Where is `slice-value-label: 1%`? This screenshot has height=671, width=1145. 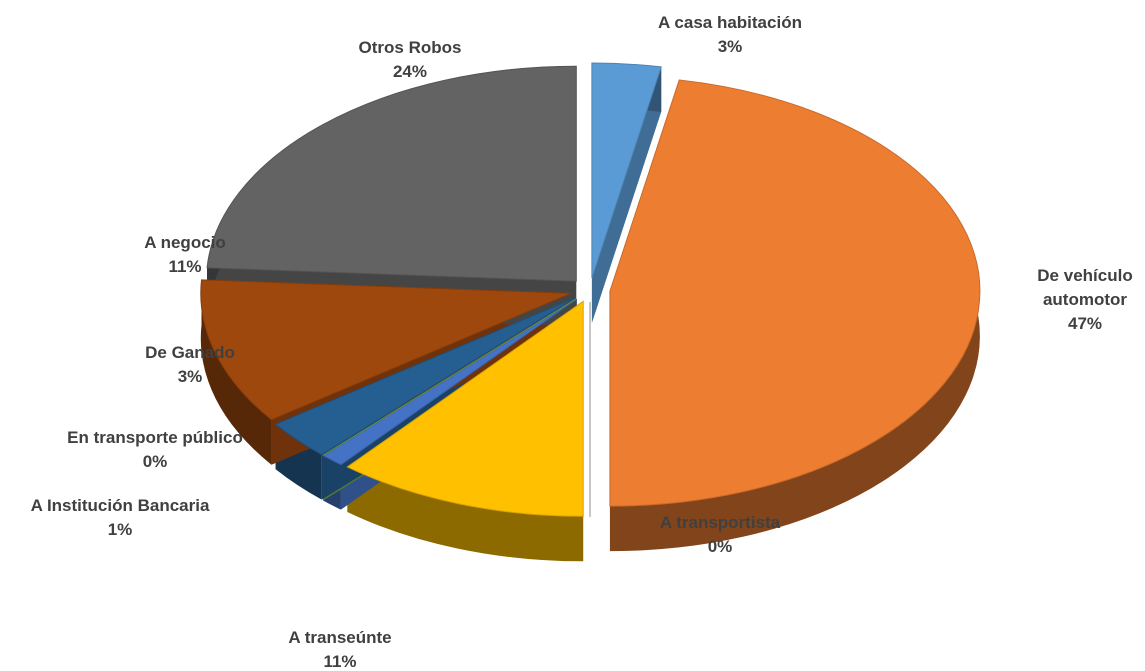
slice-value-label: 1% is located at coordinates (120, 529).